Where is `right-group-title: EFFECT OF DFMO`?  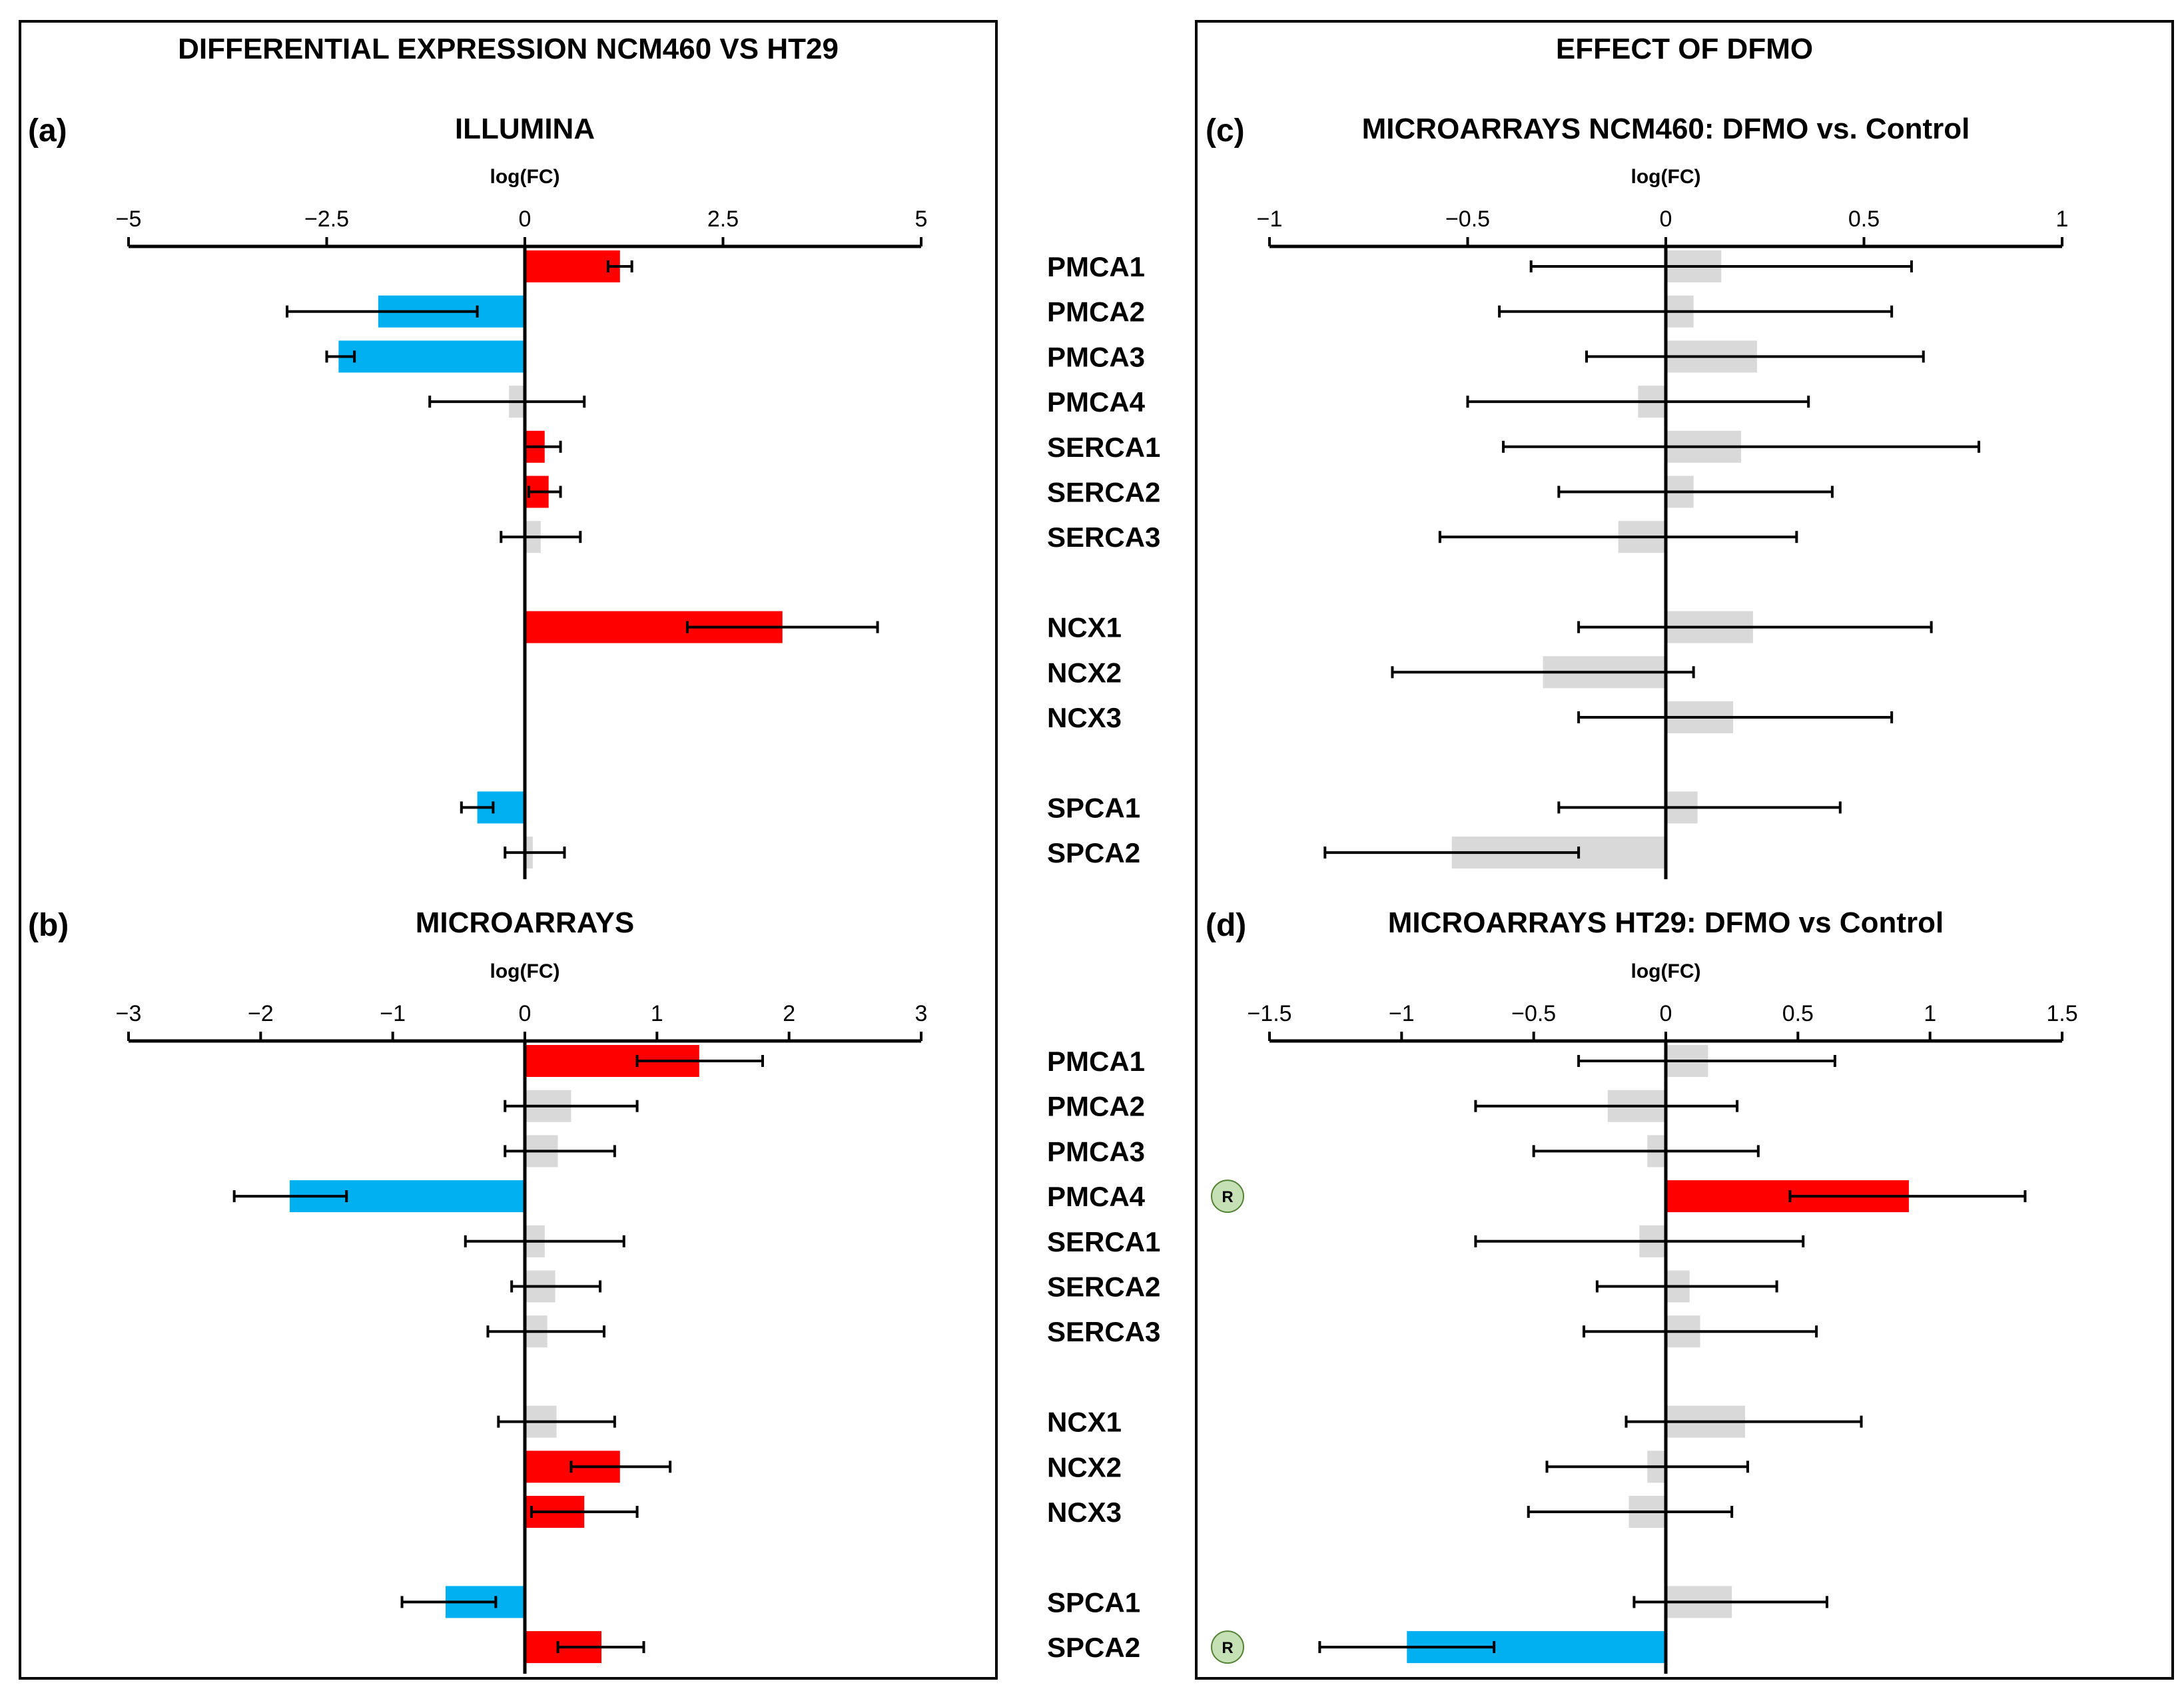
right-group-title: EFFECT OF DFMO is located at coordinates (1684, 49).